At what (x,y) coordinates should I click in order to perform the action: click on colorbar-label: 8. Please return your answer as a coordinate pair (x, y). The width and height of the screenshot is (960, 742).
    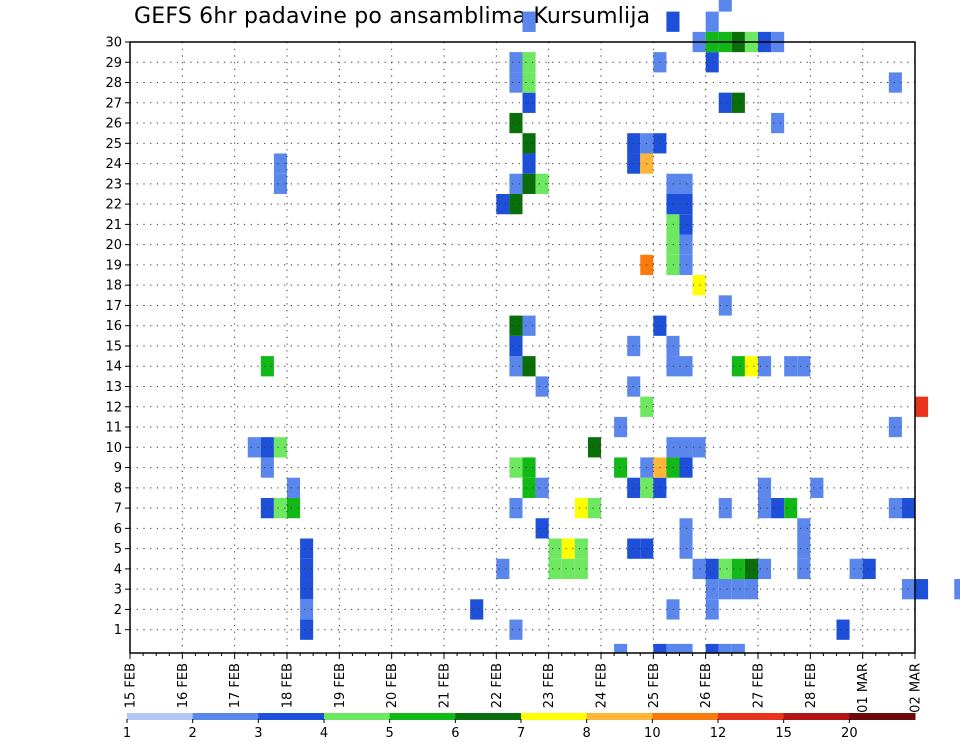
    Looking at the image, I should click on (587, 733).